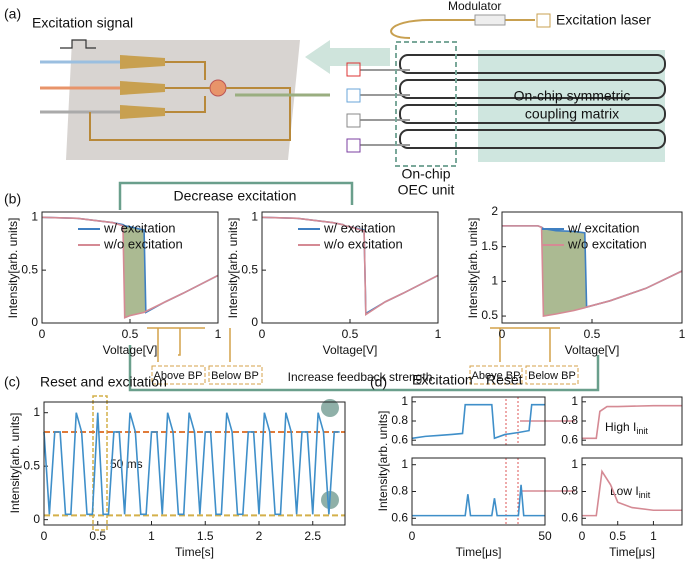 The height and width of the screenshot is (573, 685). I want to click on x-axis-label: Time[μs], so click(632, 552).